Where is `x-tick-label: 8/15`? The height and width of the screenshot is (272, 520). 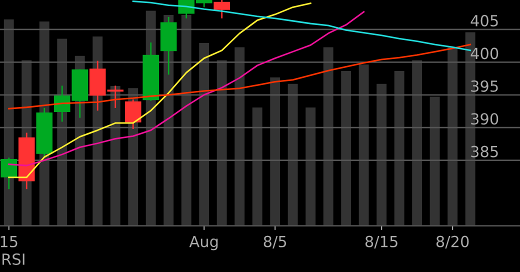
x-tick-label: 8/15 is located at coordinates (381, 242).